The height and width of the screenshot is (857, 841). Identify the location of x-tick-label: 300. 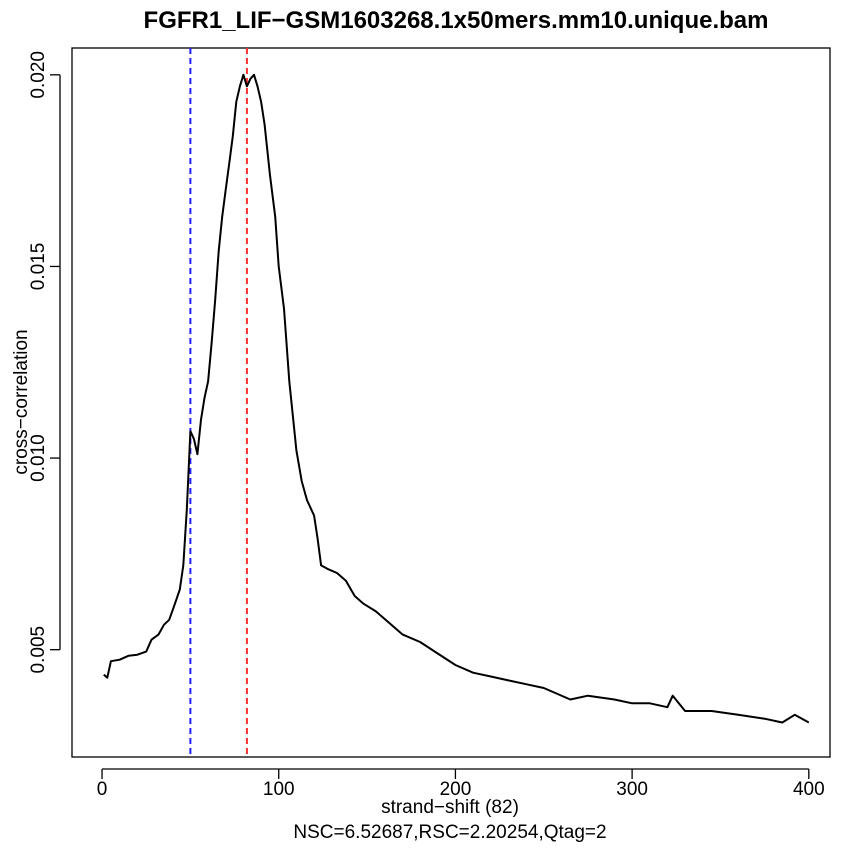
(632, 789).